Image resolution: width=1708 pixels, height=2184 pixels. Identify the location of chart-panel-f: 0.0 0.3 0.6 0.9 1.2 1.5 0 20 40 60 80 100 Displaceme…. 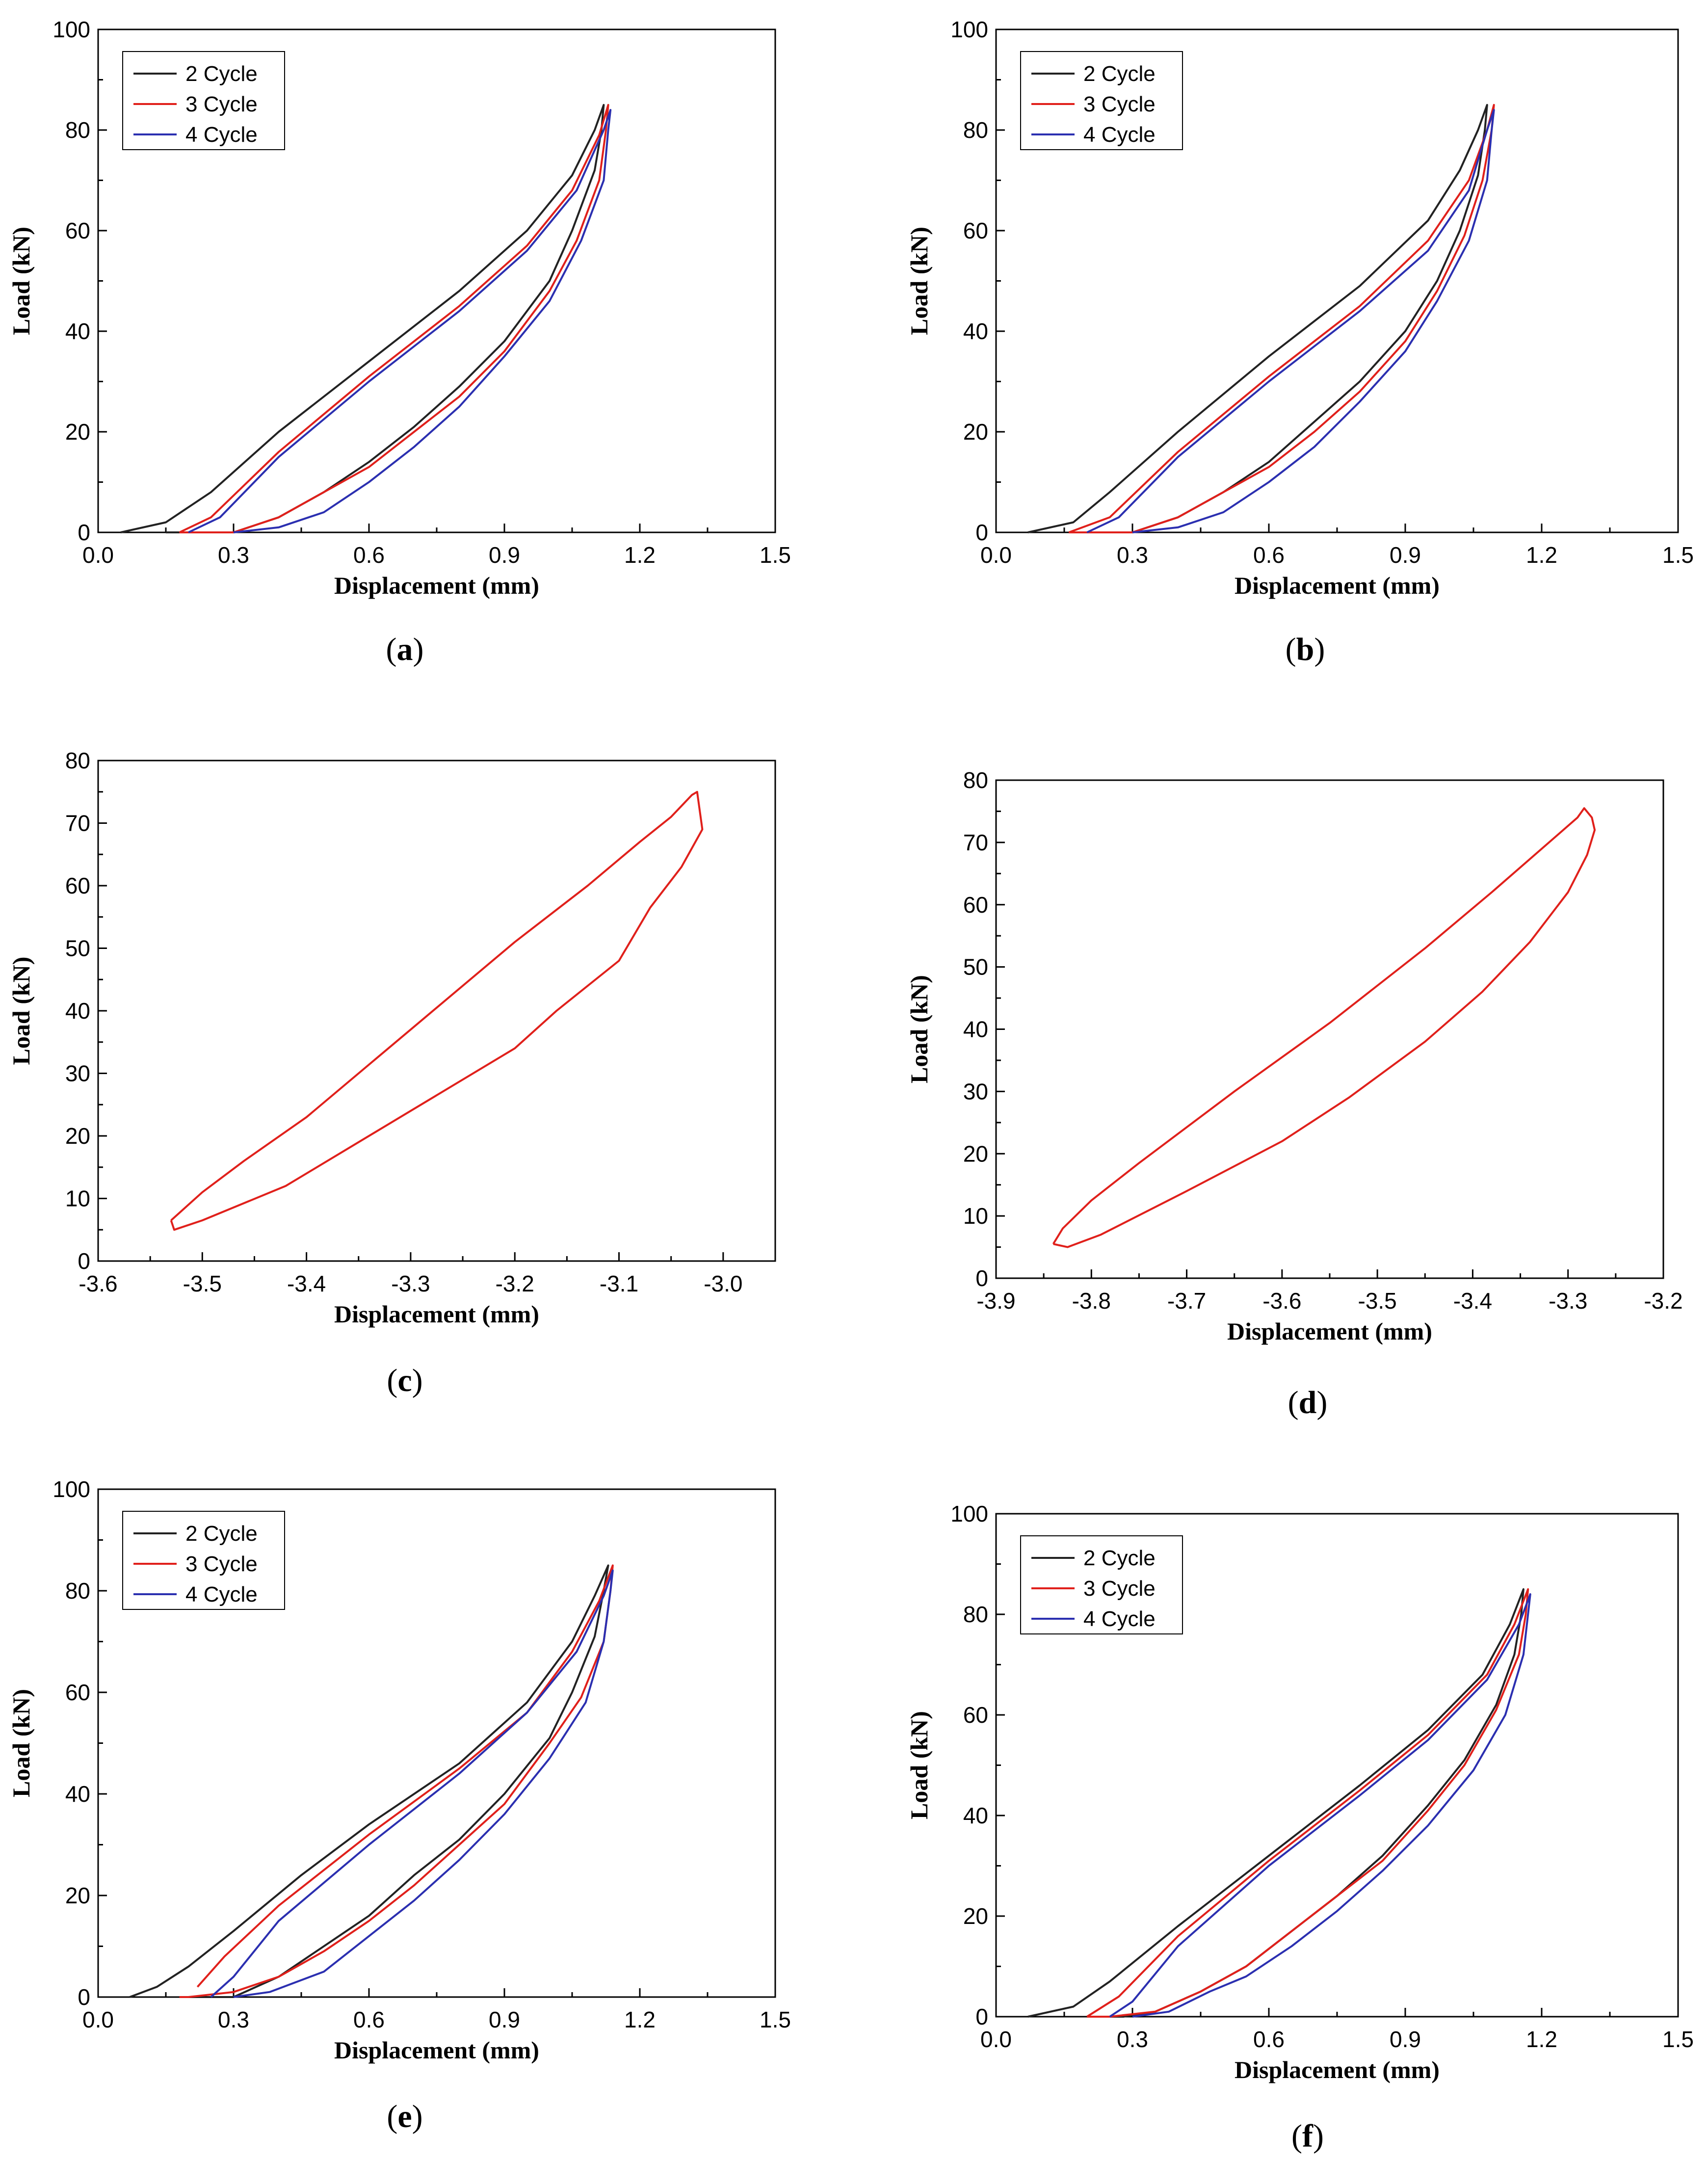
(1299, 1827).